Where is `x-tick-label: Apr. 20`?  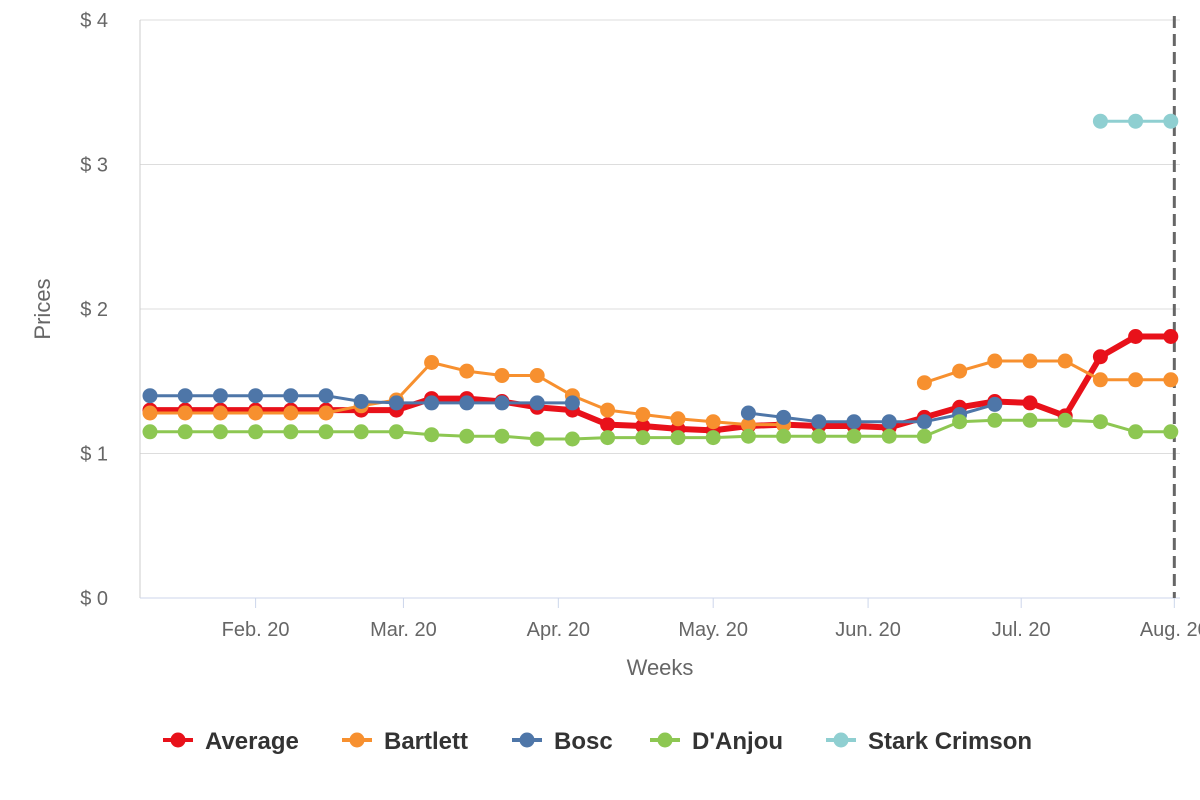
x-tick-label: Apr. 20 is located at coordinates (558, 630).